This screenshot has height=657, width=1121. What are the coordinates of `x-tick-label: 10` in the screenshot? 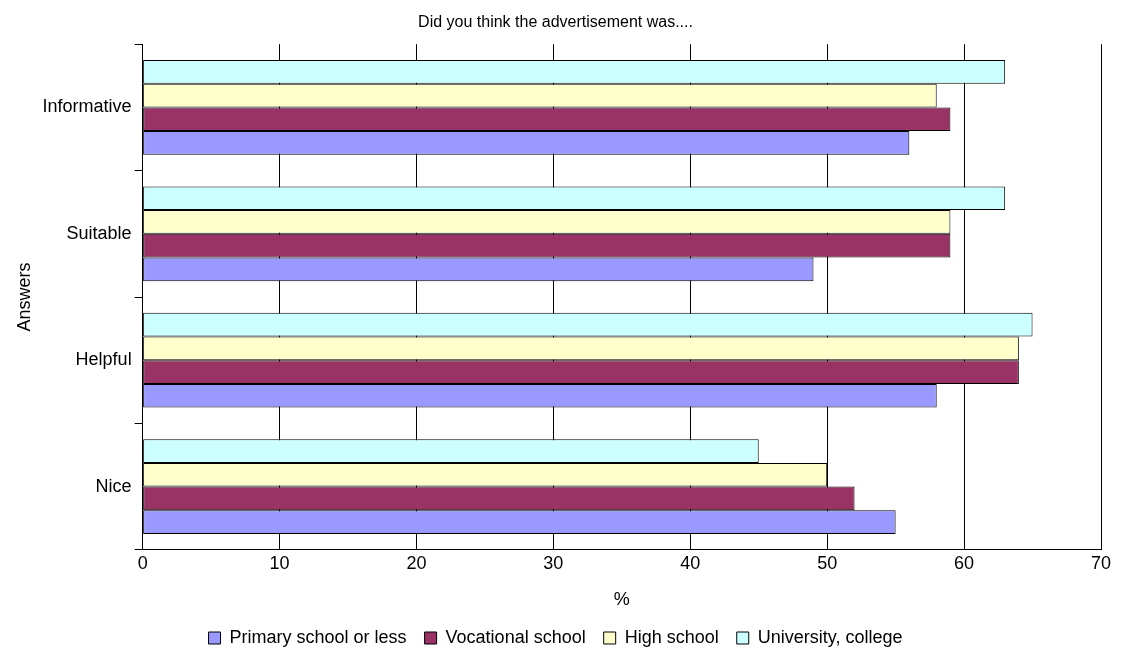 It's located at (279, 562).